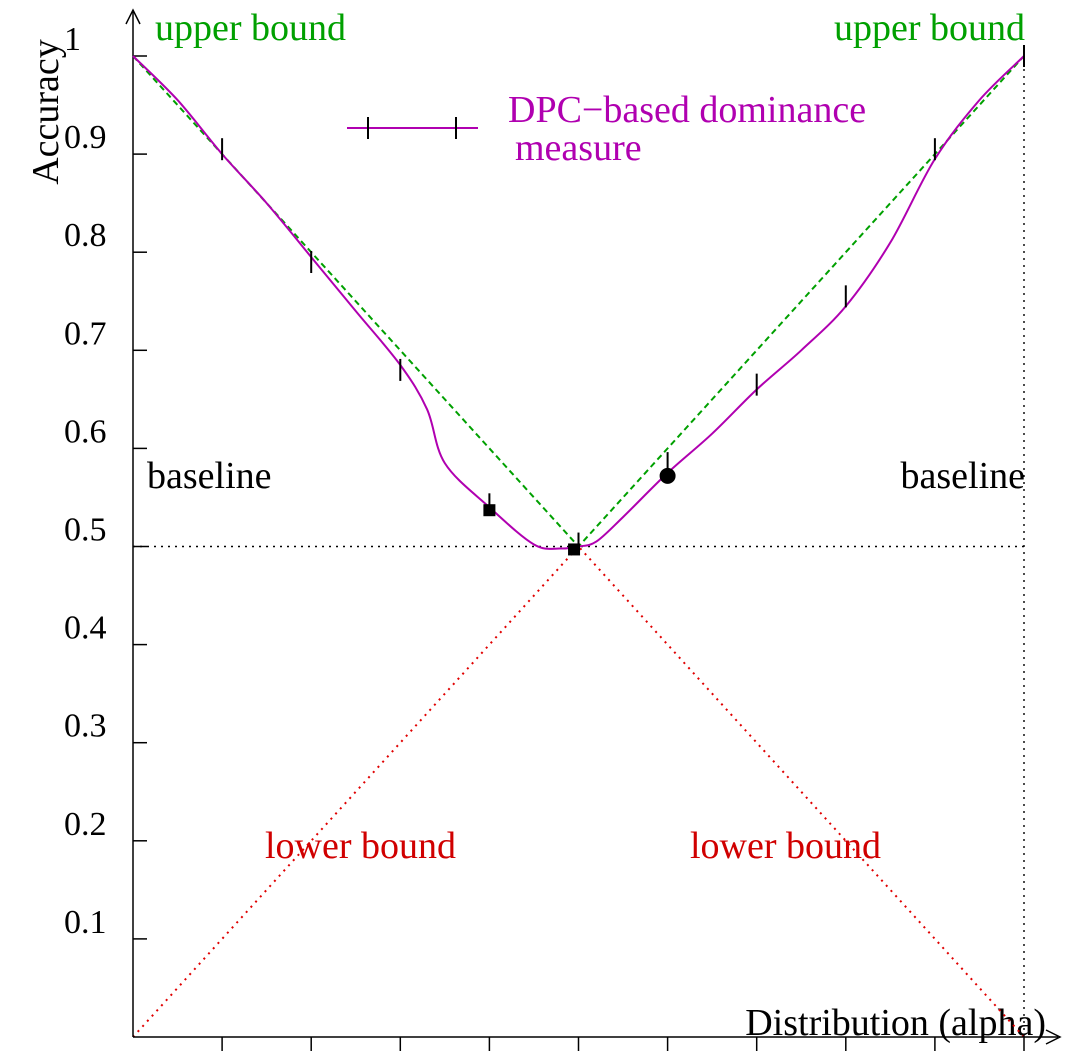 This screenshot has width=1065, height=1051. I want to click on x-tick-label: 1, so click(1024, 1048).